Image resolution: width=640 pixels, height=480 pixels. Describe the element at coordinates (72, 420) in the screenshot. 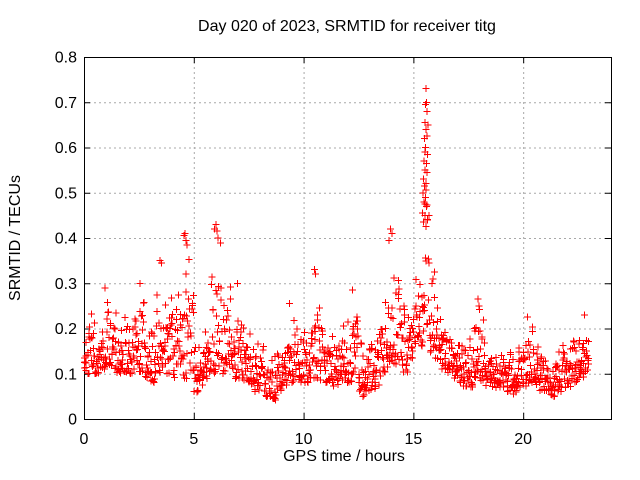

I see `y-tick-label: 0` at that location.